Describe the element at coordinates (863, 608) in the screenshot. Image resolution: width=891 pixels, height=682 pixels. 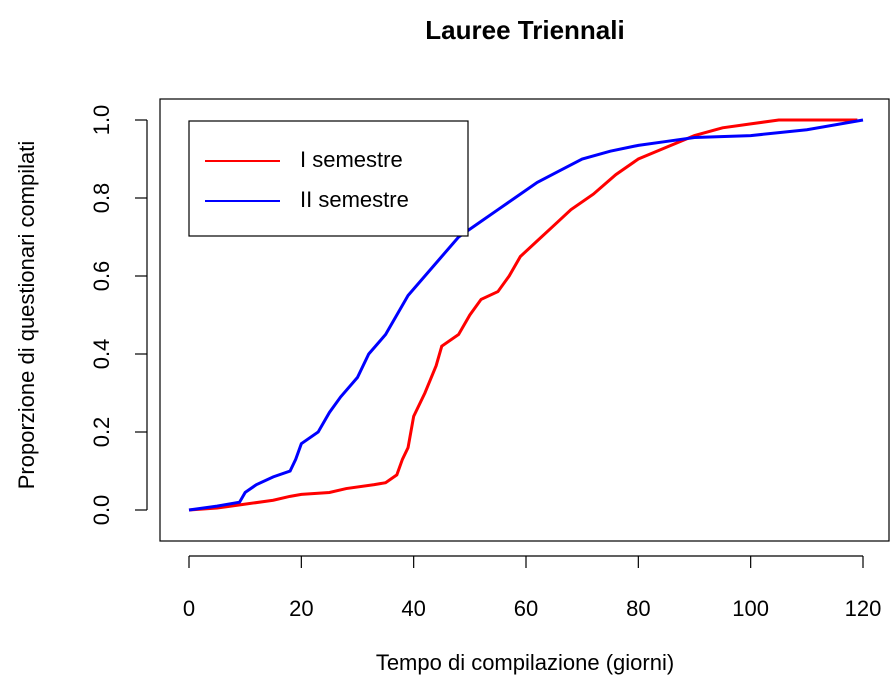
I see `x-tick-label: 120` at that location.